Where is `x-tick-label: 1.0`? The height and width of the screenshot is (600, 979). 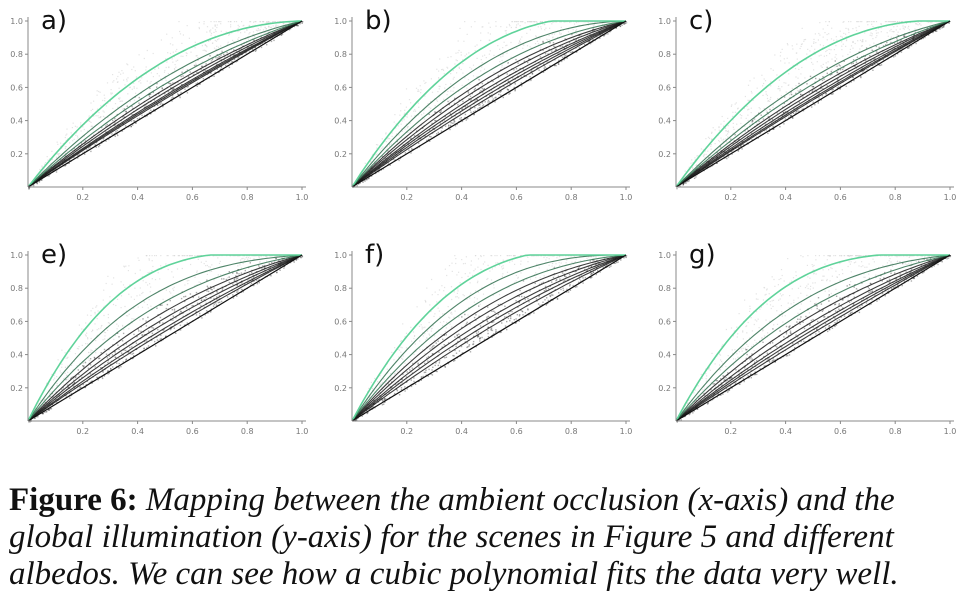 x-tick-label: 1.0 is located at coordinates (302, 197).